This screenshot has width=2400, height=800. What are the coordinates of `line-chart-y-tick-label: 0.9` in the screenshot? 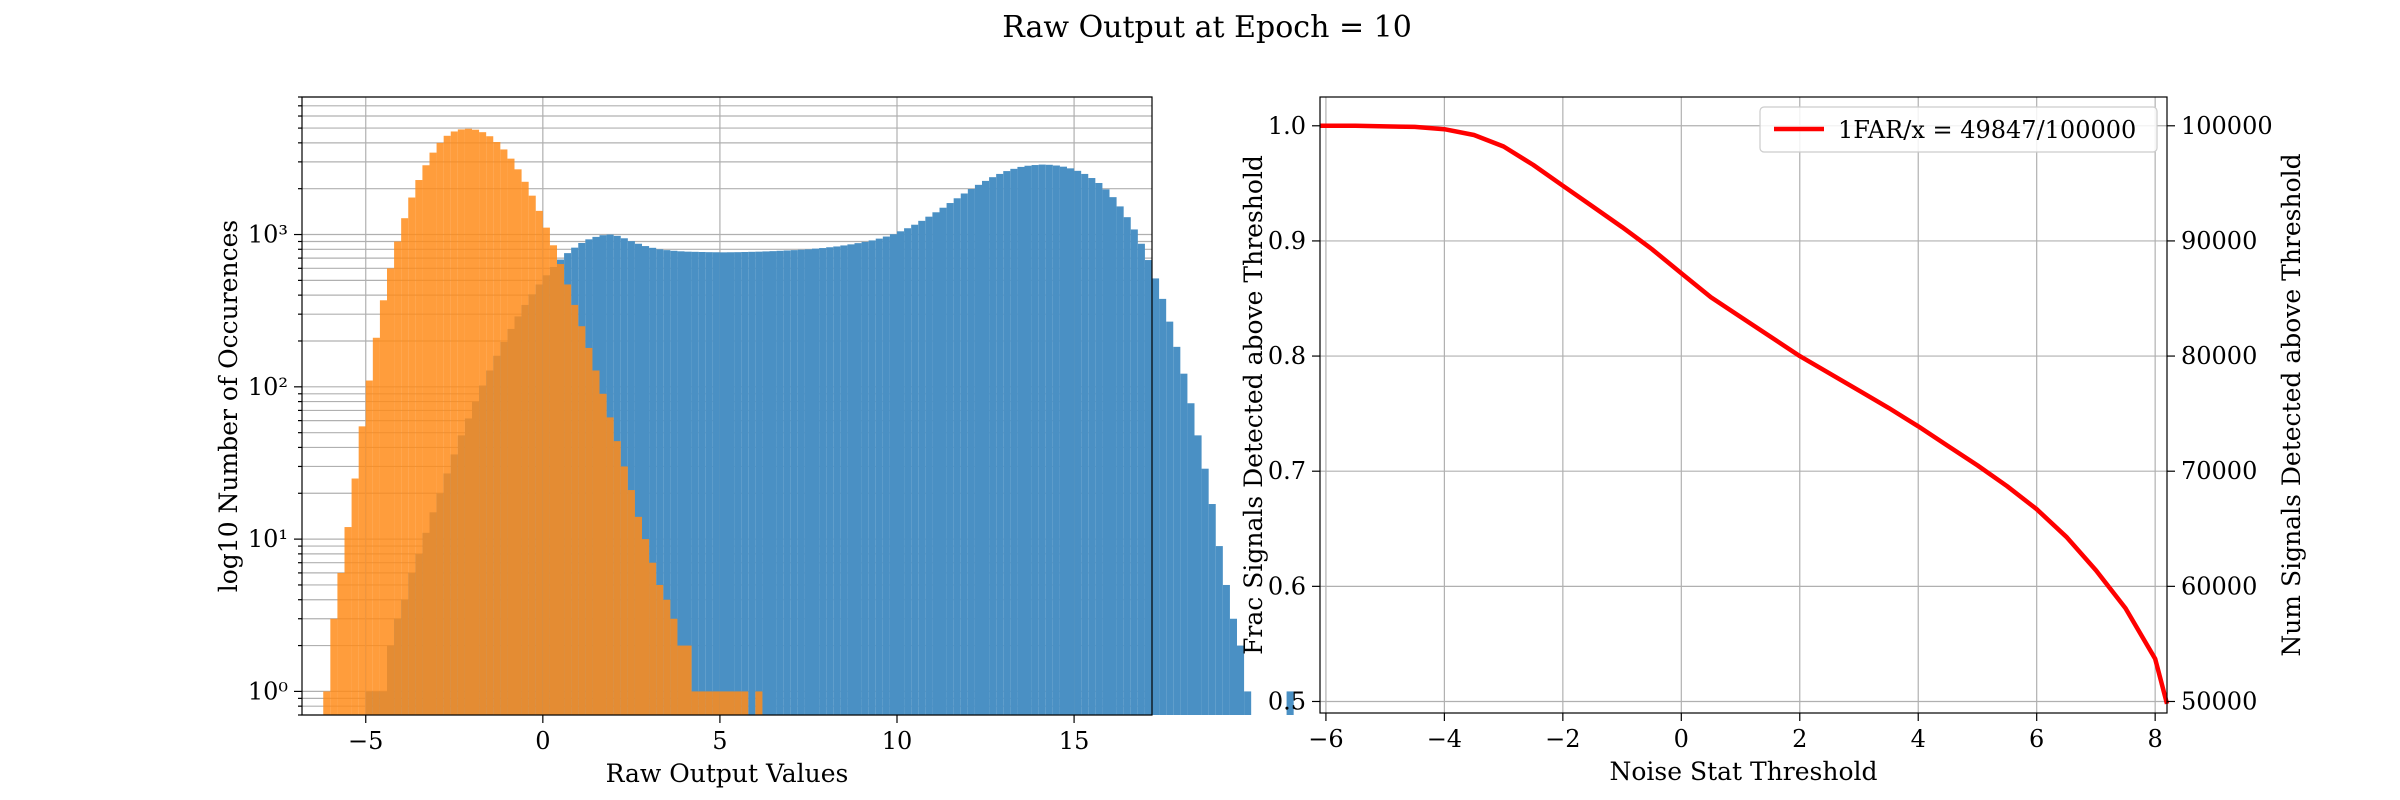 It's located at (1287, 241).